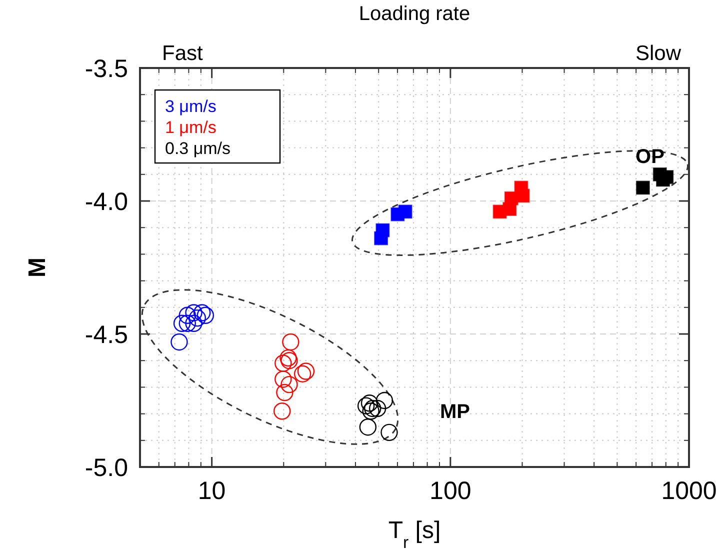 The width and height of the screenshot is (720, 555). Describe the element at coordinates (217, 126) in the screenshot. I see `legend: 3 μm/s 1 μm/s 0.3 μm/s` at that location.